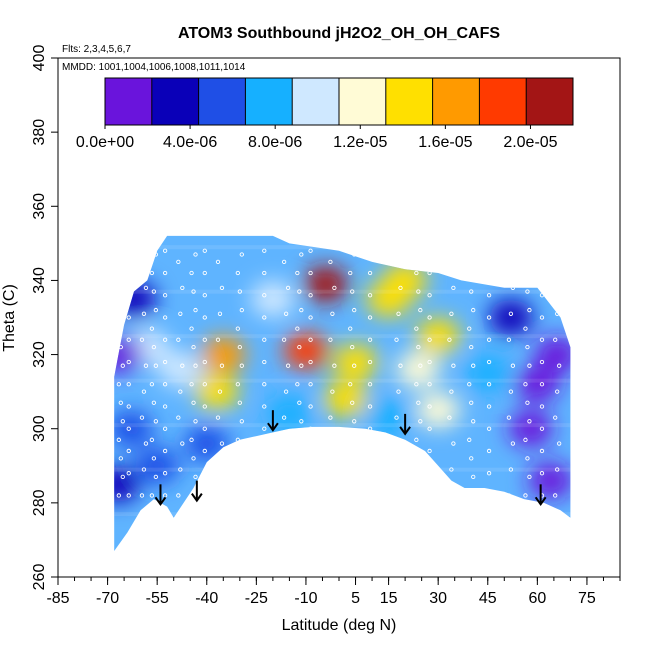 The width and height of the screenshot is (650, 650). What do you see at coordinates (355, 598) in the screenshot?
I see `x-tick-label: 5` at bounding box center [355, 598].